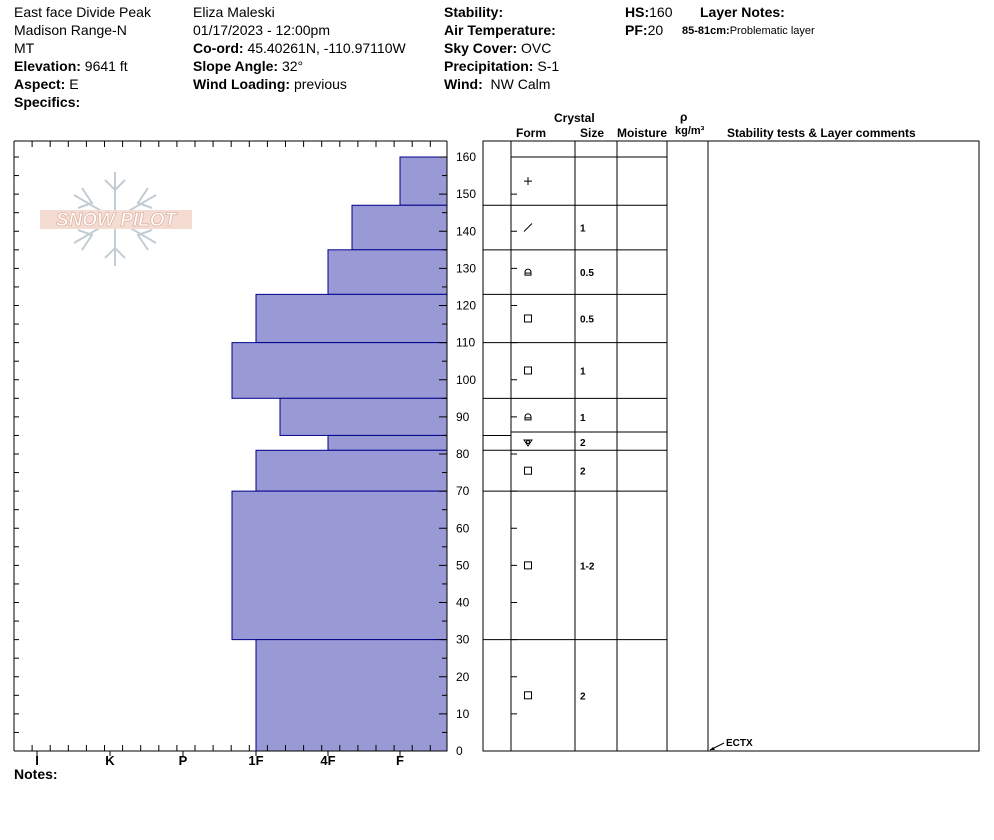 The width and height of the screenshot is (994, 840). I want to click on slope-label: Slope Angle:, so click(236, 66).